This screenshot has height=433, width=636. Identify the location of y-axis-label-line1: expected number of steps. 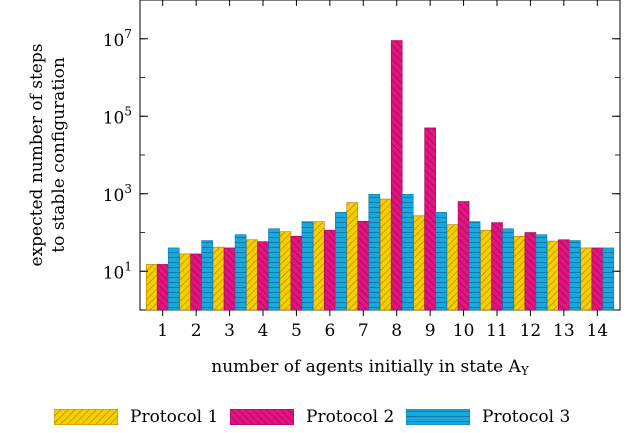
(37, 155).